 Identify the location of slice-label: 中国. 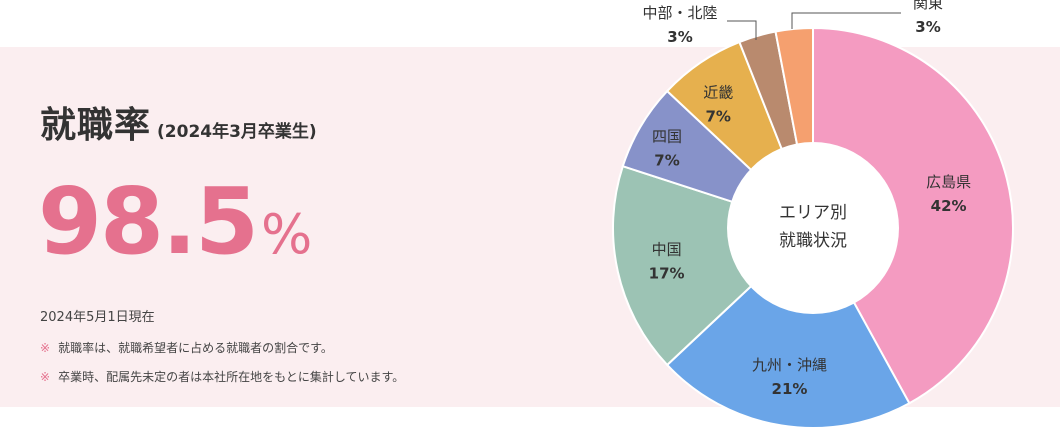
(667, 250).